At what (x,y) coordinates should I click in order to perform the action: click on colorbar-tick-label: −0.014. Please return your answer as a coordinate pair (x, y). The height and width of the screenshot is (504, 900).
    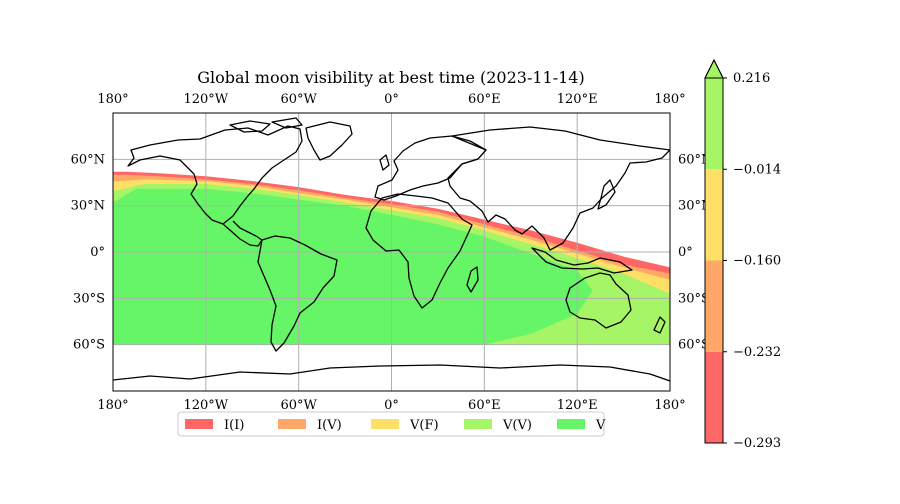
    Looking at the image, I should click on (757, 169).